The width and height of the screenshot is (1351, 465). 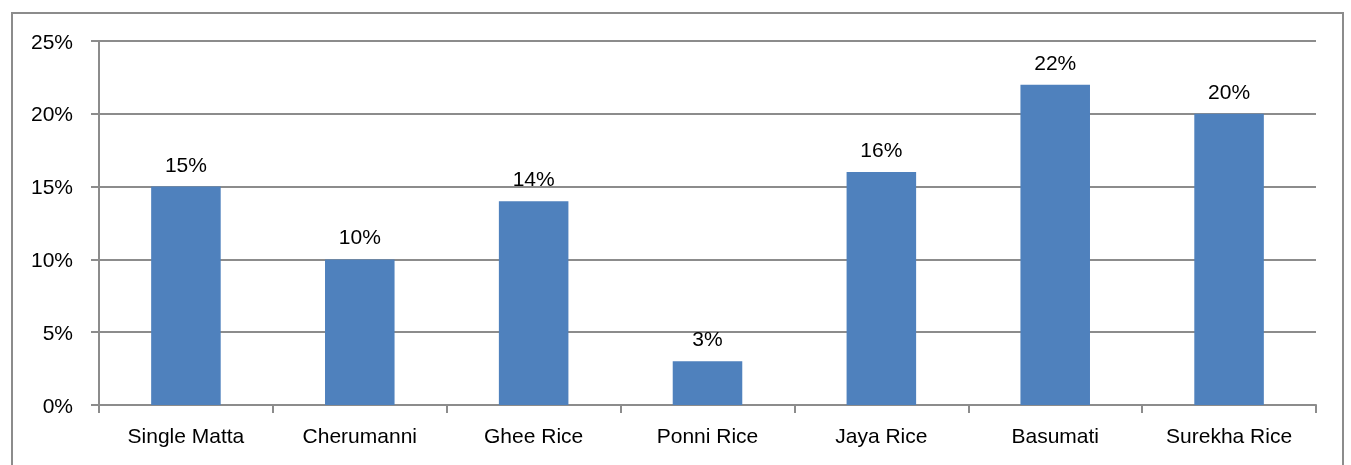 What do you see at coordinates (51, 41) in the screenshot?
I see `y-tick-label: 25%` at bounding box center [51, 41].